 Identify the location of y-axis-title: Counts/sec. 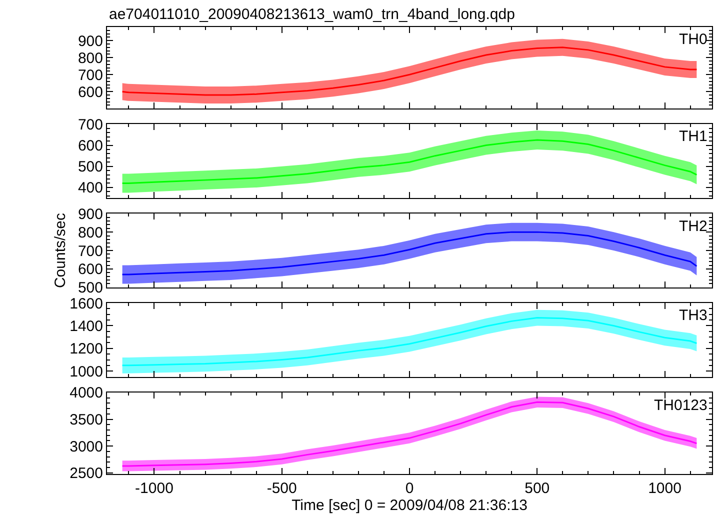
(61, 250).